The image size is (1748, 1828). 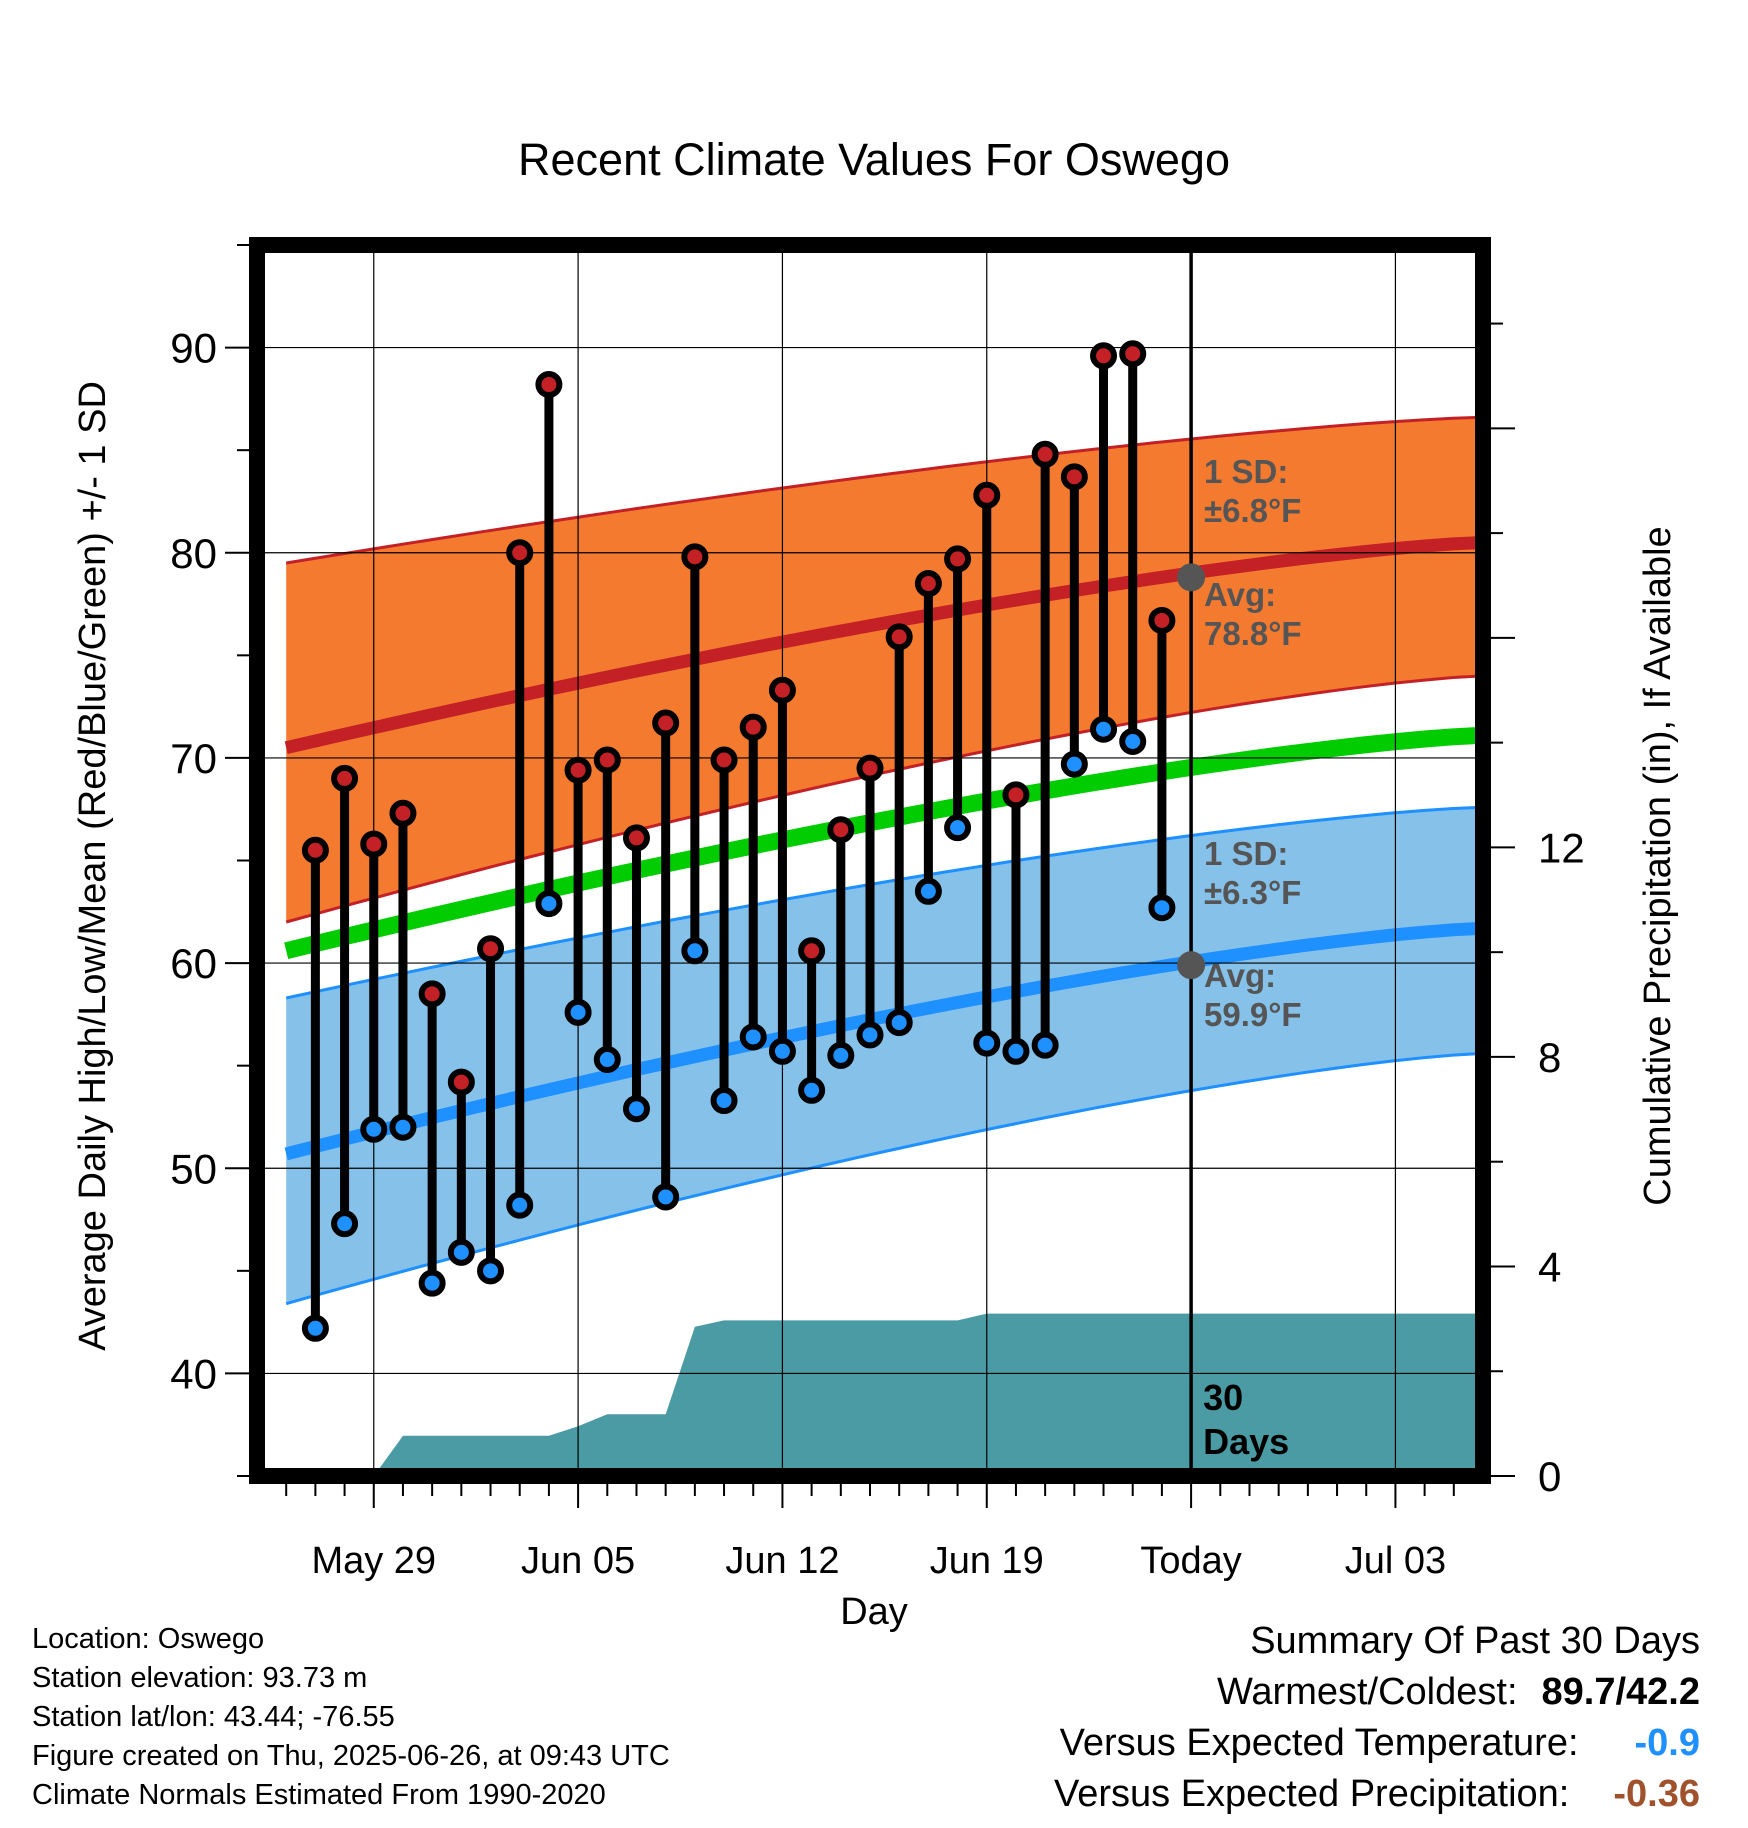 What do you see at coordinates (1190, 1561) in the screenshot?
I see `x-tick-label: Today` at bounding box center [1190, 1561].